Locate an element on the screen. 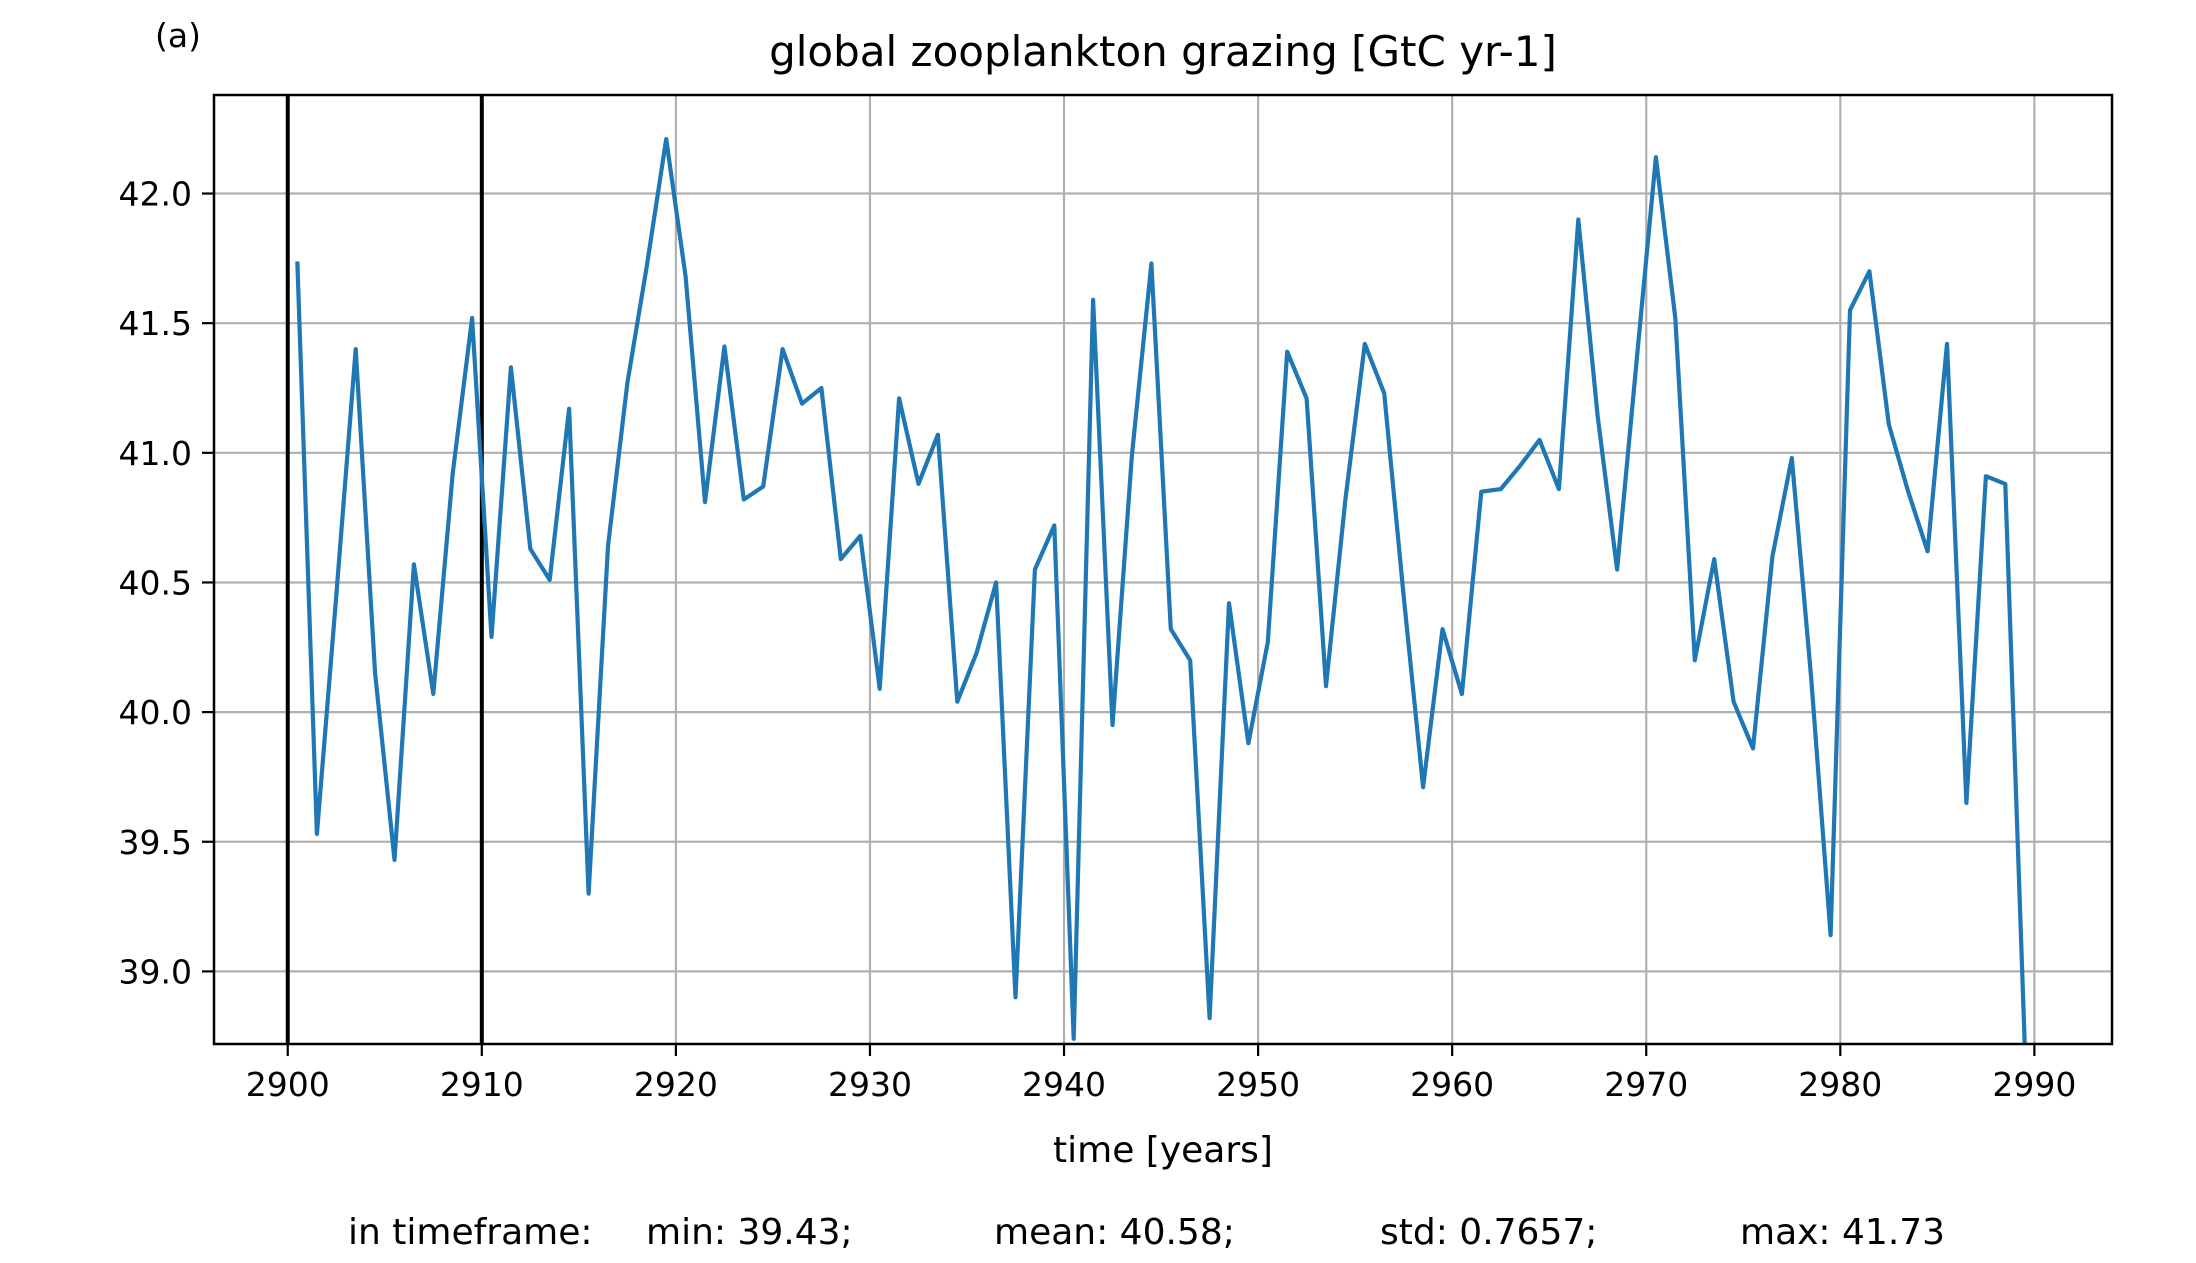  stats-prefix: in timeframe: is located at coordinates (470, 1232).